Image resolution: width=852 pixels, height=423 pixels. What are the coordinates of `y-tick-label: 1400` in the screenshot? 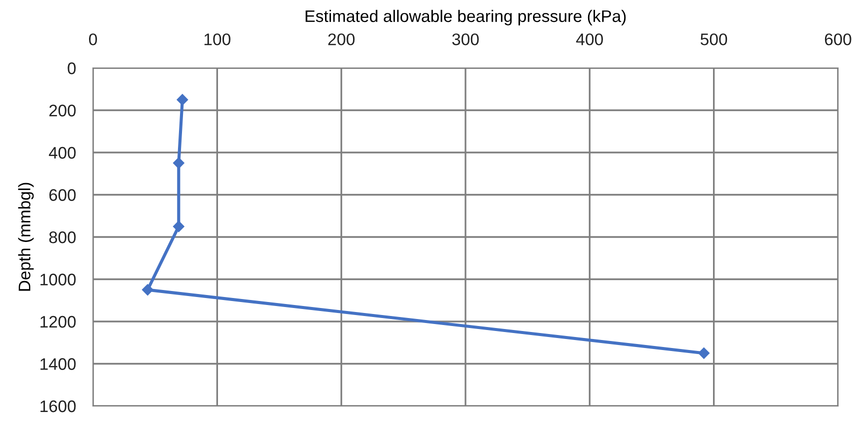 It's located at (58, 364).